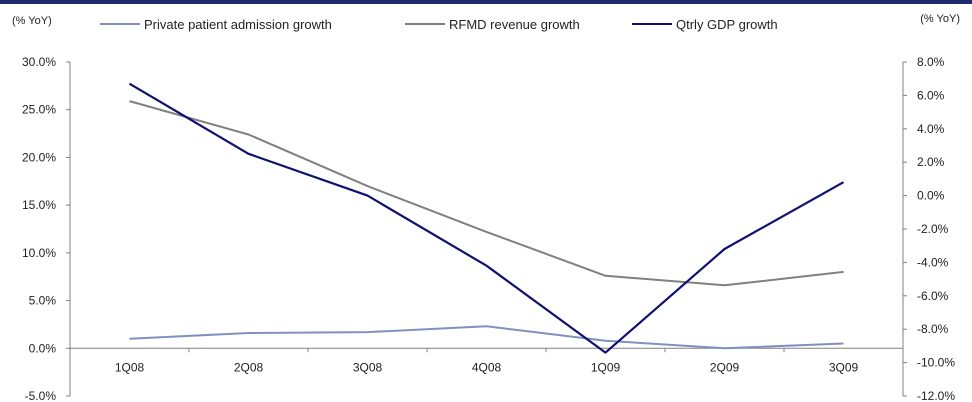 This screenshot has width=972, height=402. Describe the element at coordinates (487, 367) in the screenshot. I see `x-tick-label: 4Q08` at that location.